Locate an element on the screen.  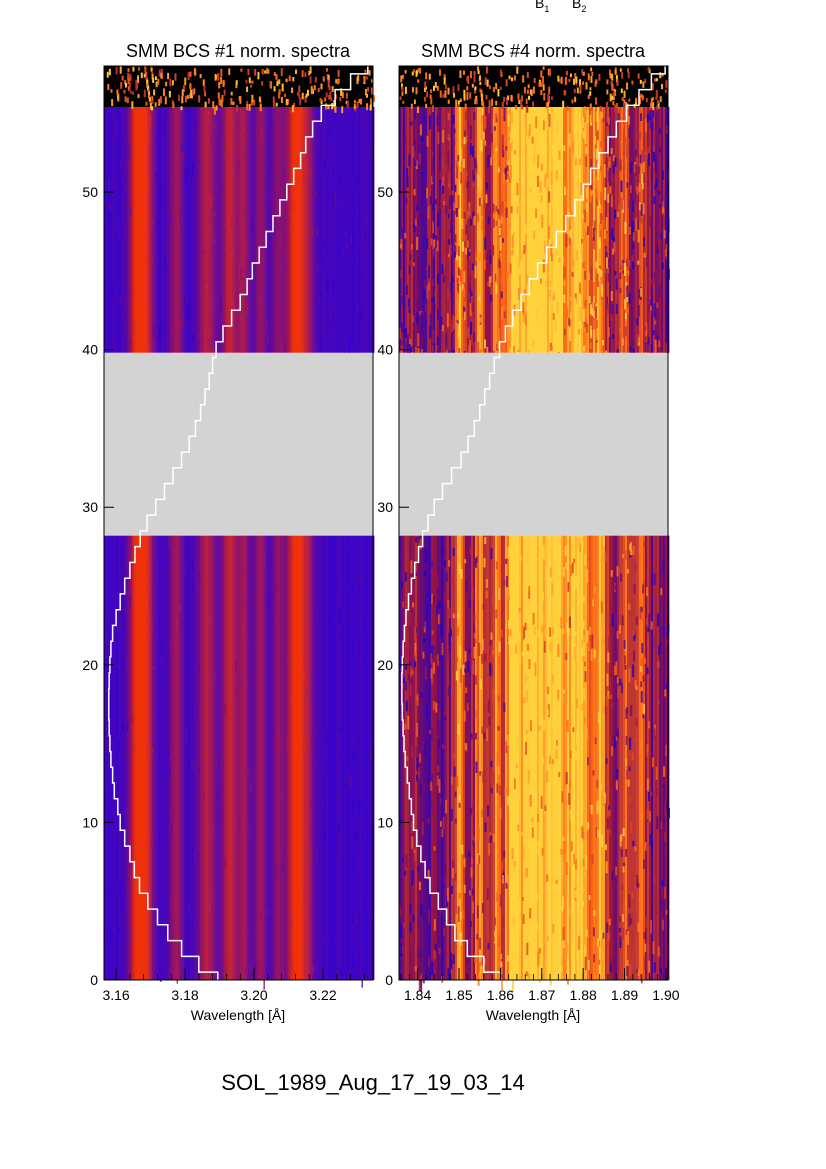
x-tick-label: 1.84 is located at coordinates (417, 995).